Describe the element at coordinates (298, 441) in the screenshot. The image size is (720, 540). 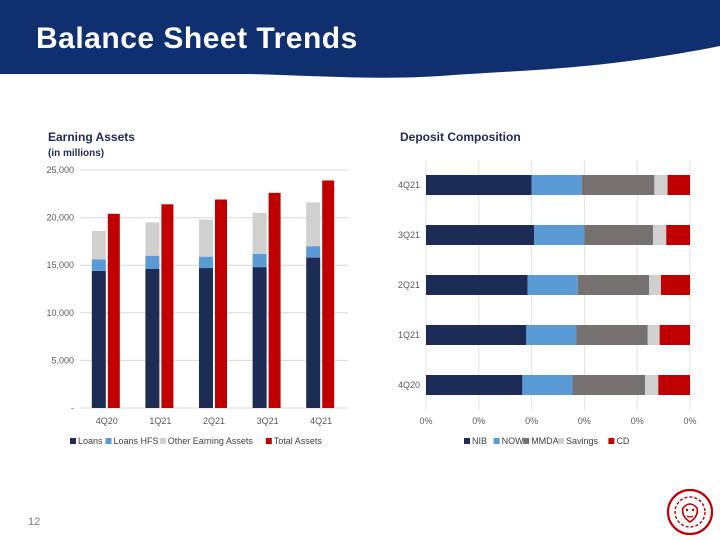
I see `legend-label: Total Assets` at that location.